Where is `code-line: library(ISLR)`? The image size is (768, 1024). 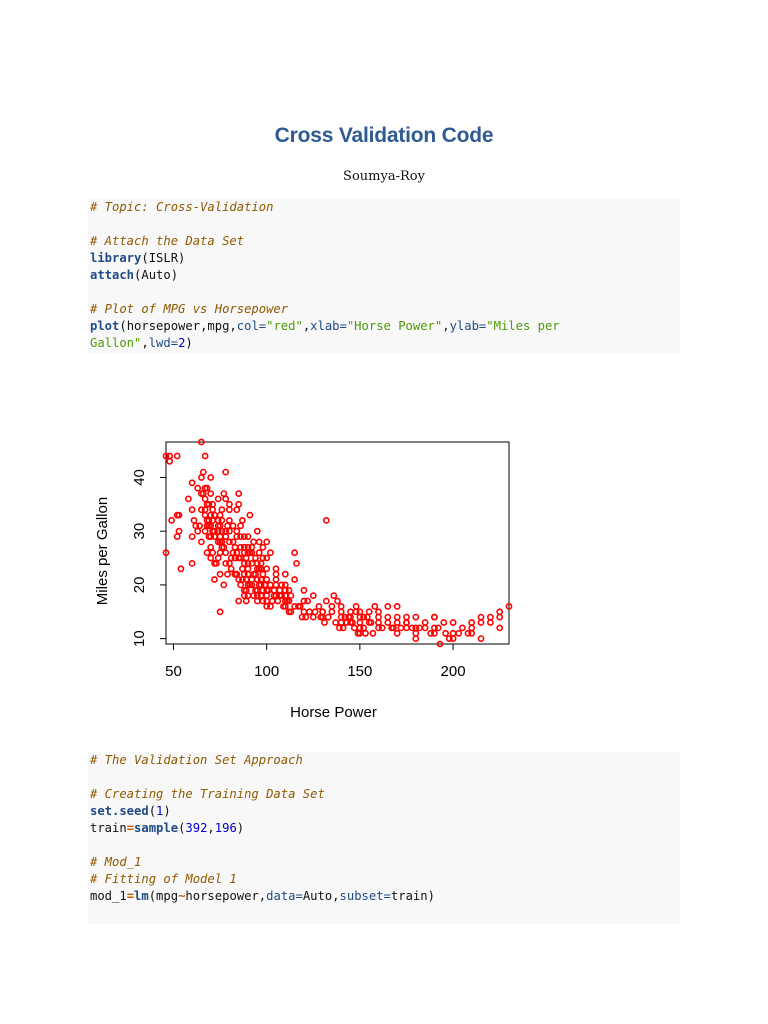 code-line: library(ISLR) is located at coordinates (384, 258).